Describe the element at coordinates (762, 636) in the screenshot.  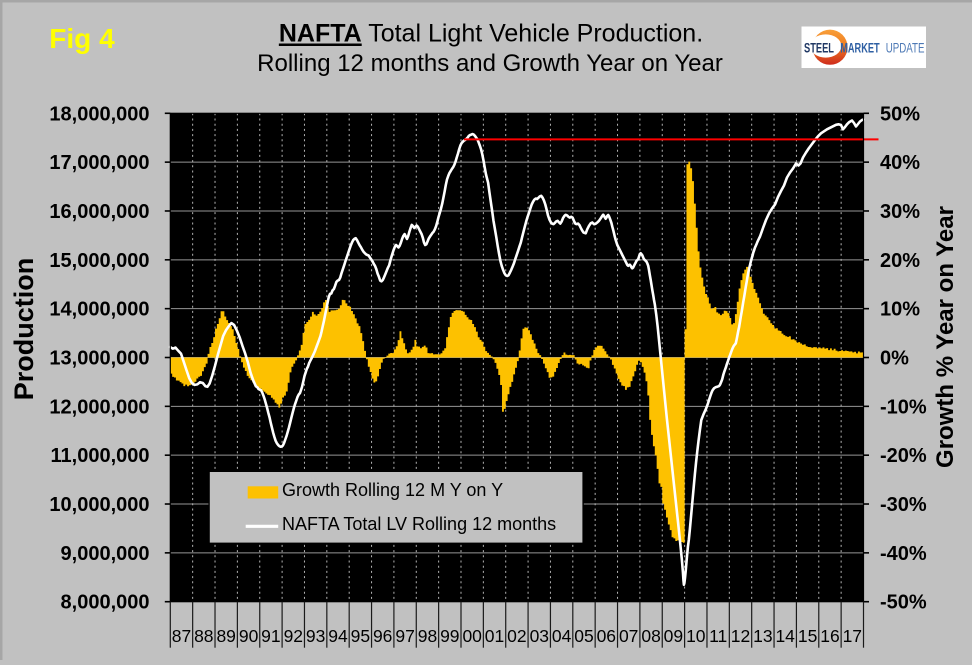
I see `svg-text: 13` at that location.